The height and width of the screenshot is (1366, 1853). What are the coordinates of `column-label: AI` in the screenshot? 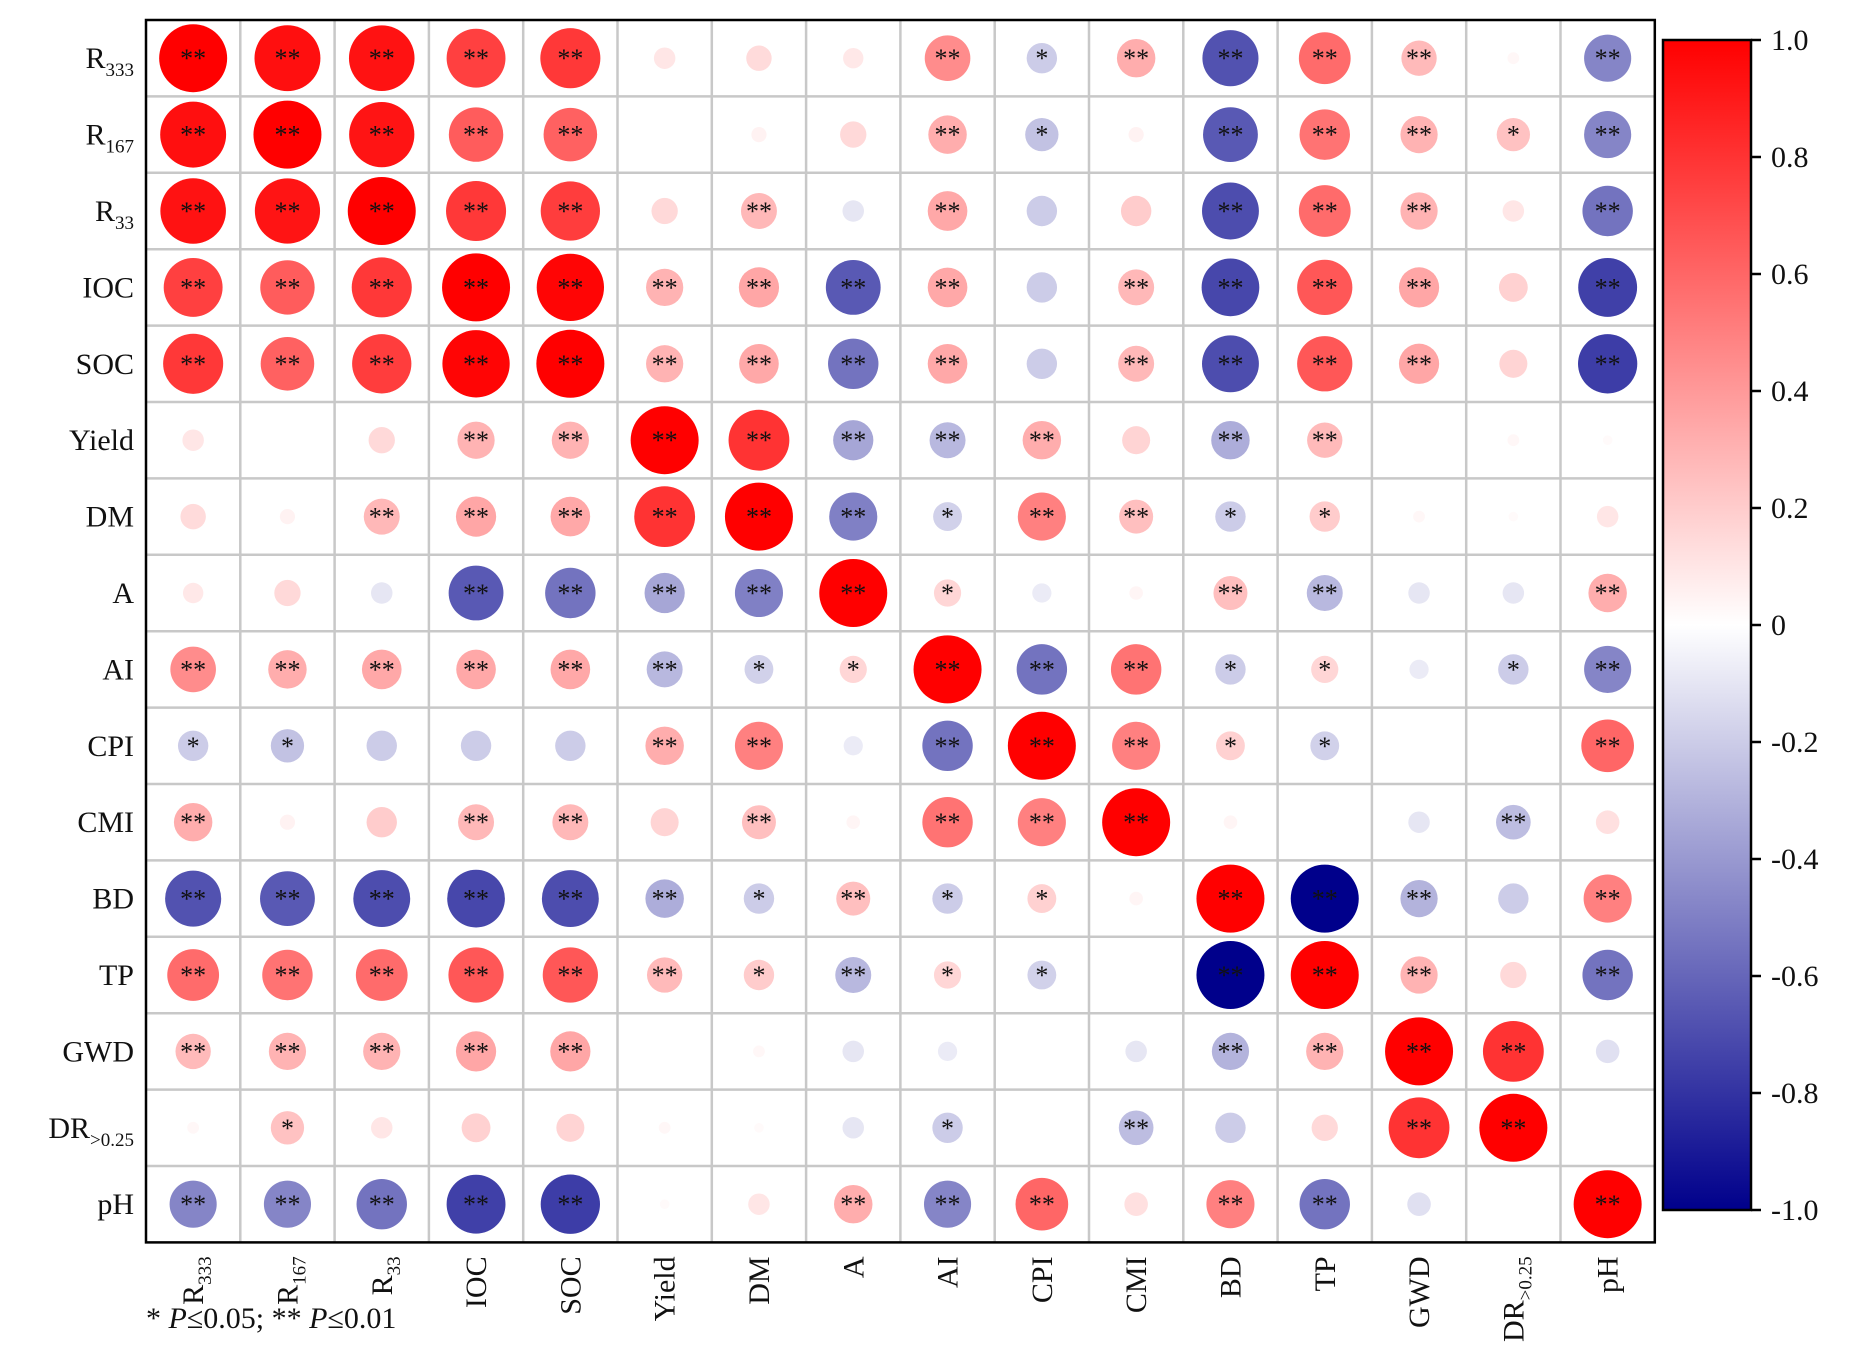 It's located at (948, 1272).